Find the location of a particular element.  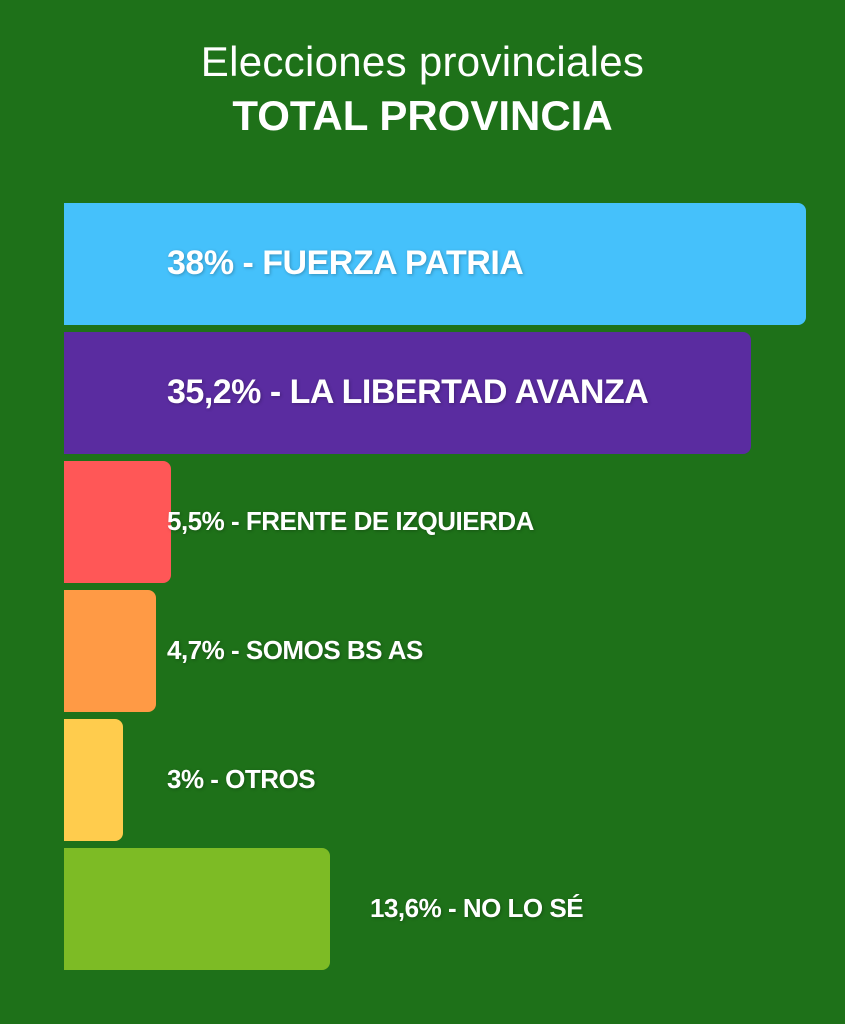

bar-label: 4,7% - SOMOS BS AS is located at coordinates (295, 649).